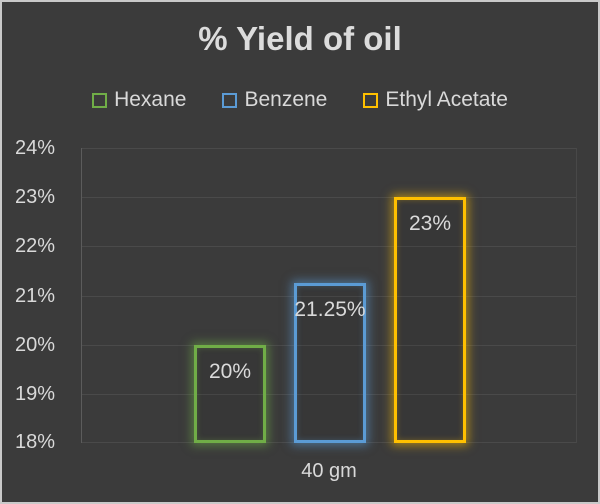 Image resolution: width=600 pixels, height=504 pixels. Describe the element at coordinates (35, 246) in the screenshot. I see `y-tick-label: 22%` at that location.